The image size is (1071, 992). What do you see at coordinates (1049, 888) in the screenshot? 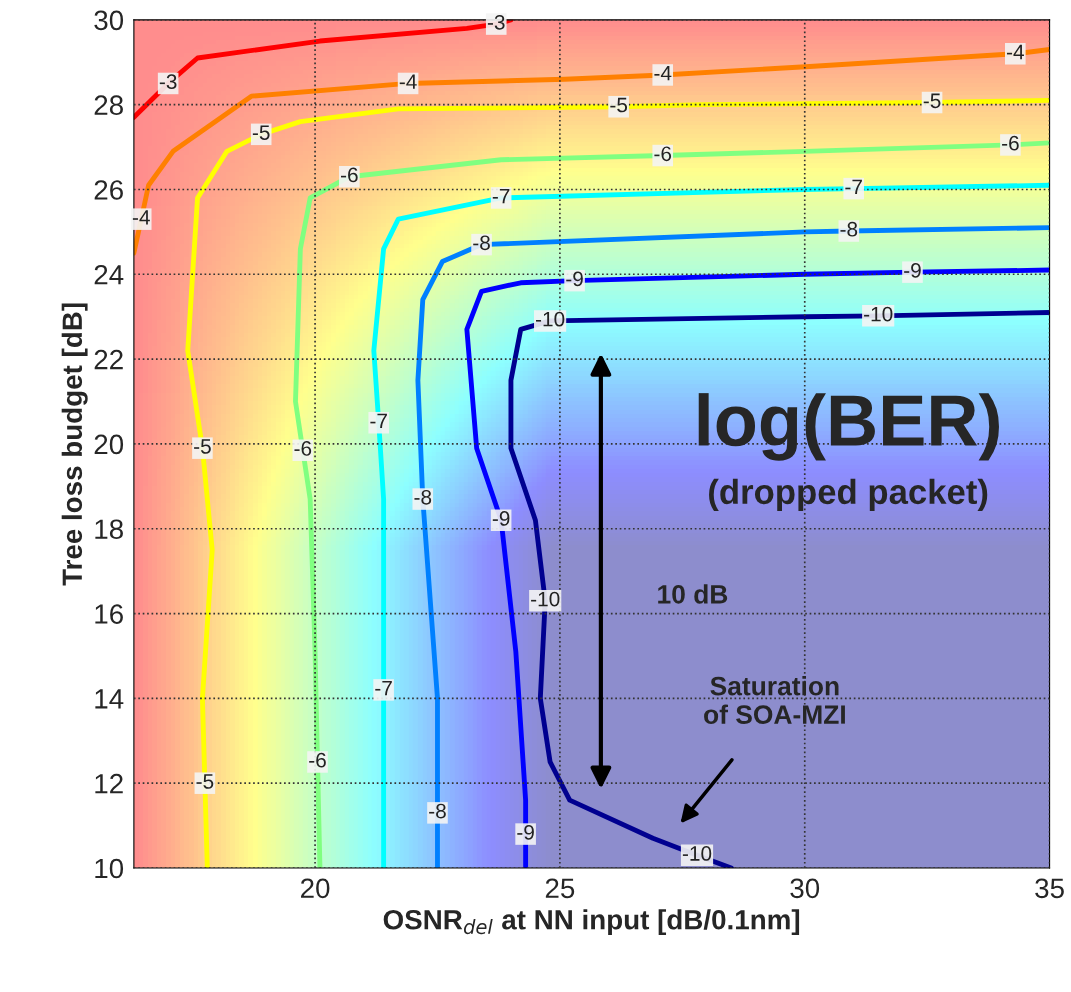
I see `x-tick-label: 35` at bounding box center [1049, 888].